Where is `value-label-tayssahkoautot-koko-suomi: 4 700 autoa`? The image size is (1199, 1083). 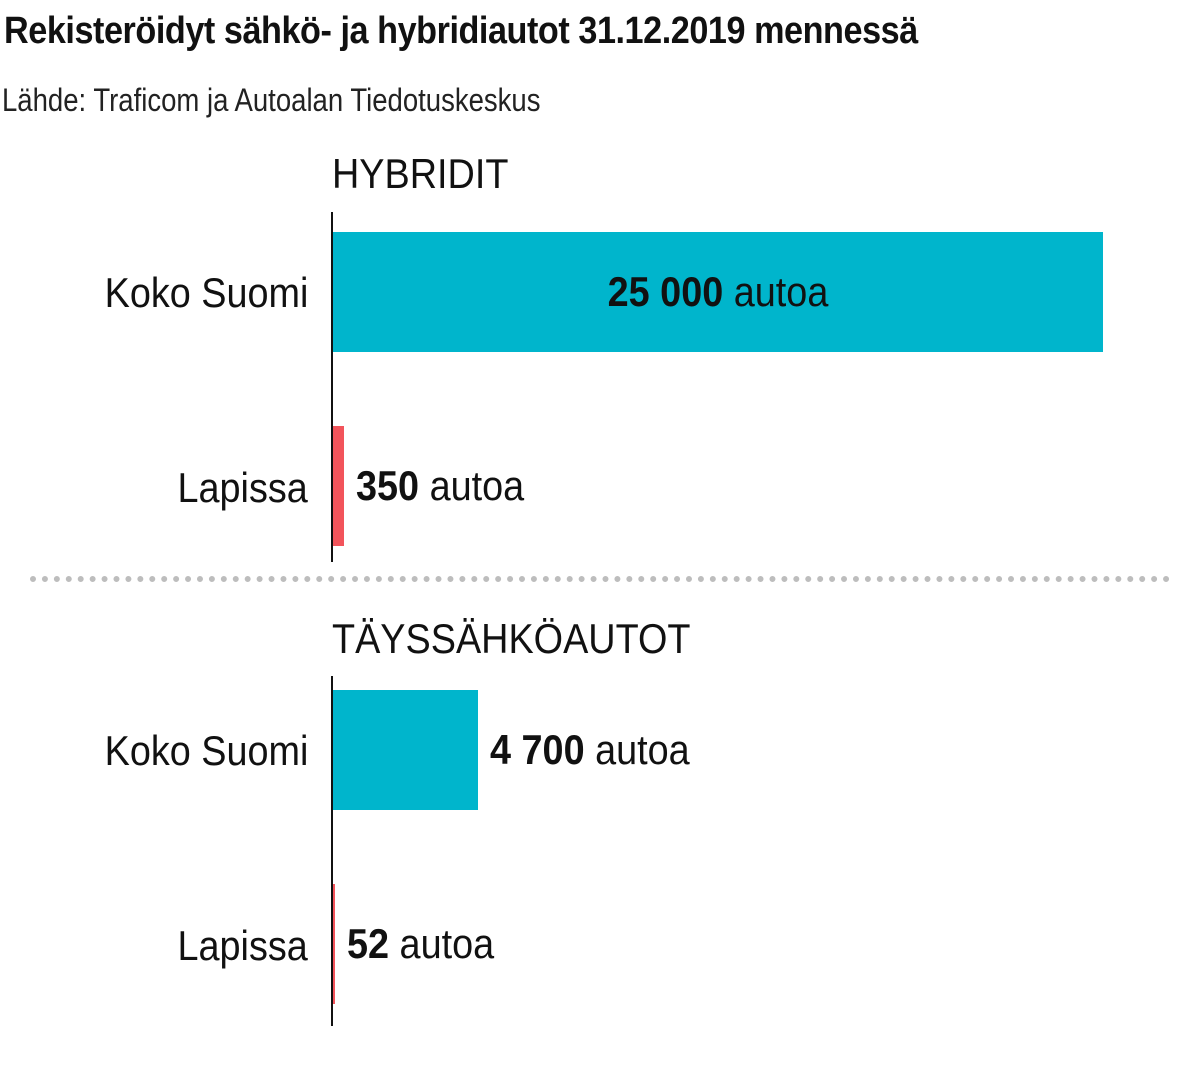
value-label-tayssahkoautot-koko-suomi: 4 700 autoa is located at coordinates (589, 749).